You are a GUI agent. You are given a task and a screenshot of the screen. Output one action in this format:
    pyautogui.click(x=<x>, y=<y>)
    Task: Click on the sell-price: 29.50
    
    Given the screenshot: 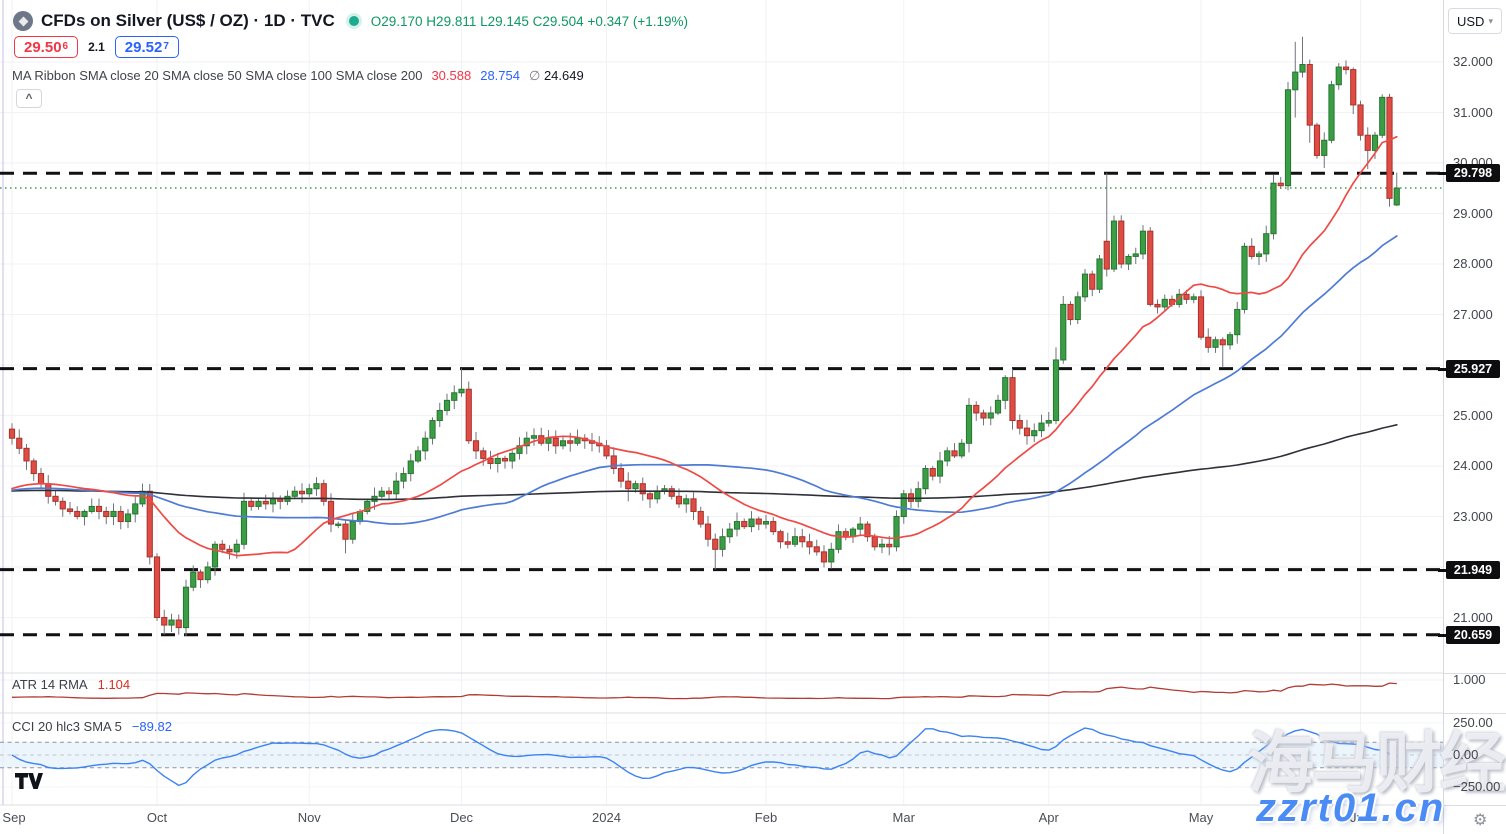 What is the action you would take?
    pyautogui.click(x=43, y=47)
    